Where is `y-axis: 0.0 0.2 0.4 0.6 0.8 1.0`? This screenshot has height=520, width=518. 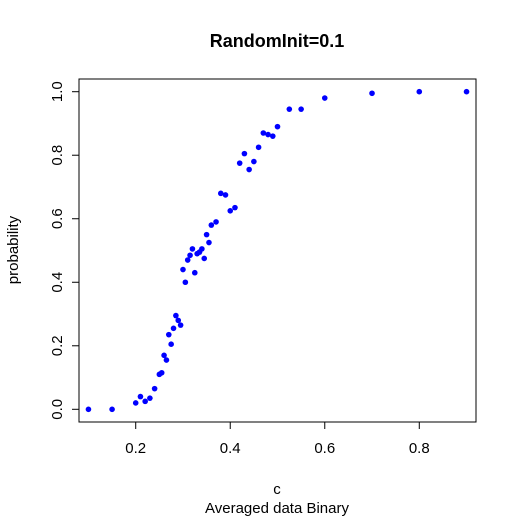
y-axis: 0.0 0.2 0.4 0.6 0.8 1.0 is located at coordinates (64, 250).